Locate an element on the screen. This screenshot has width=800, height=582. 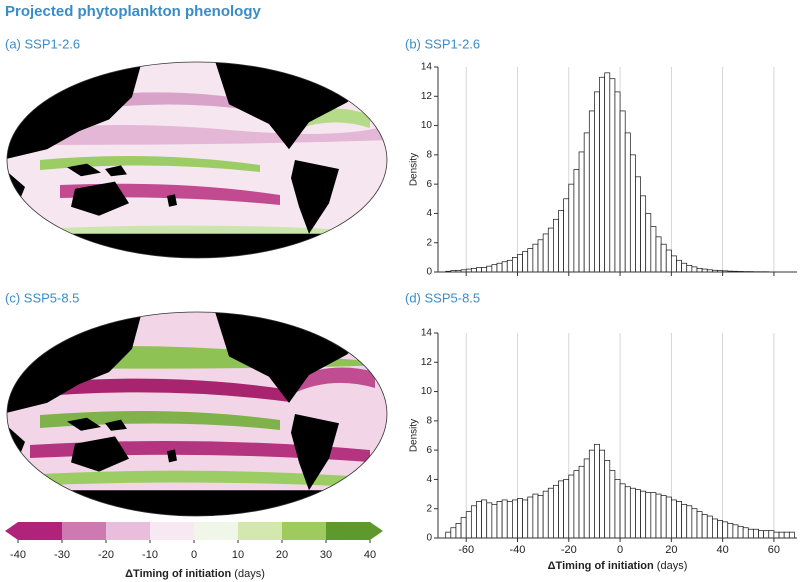
colorbar-tick-label: -40 is located at coordinates (18, 555).